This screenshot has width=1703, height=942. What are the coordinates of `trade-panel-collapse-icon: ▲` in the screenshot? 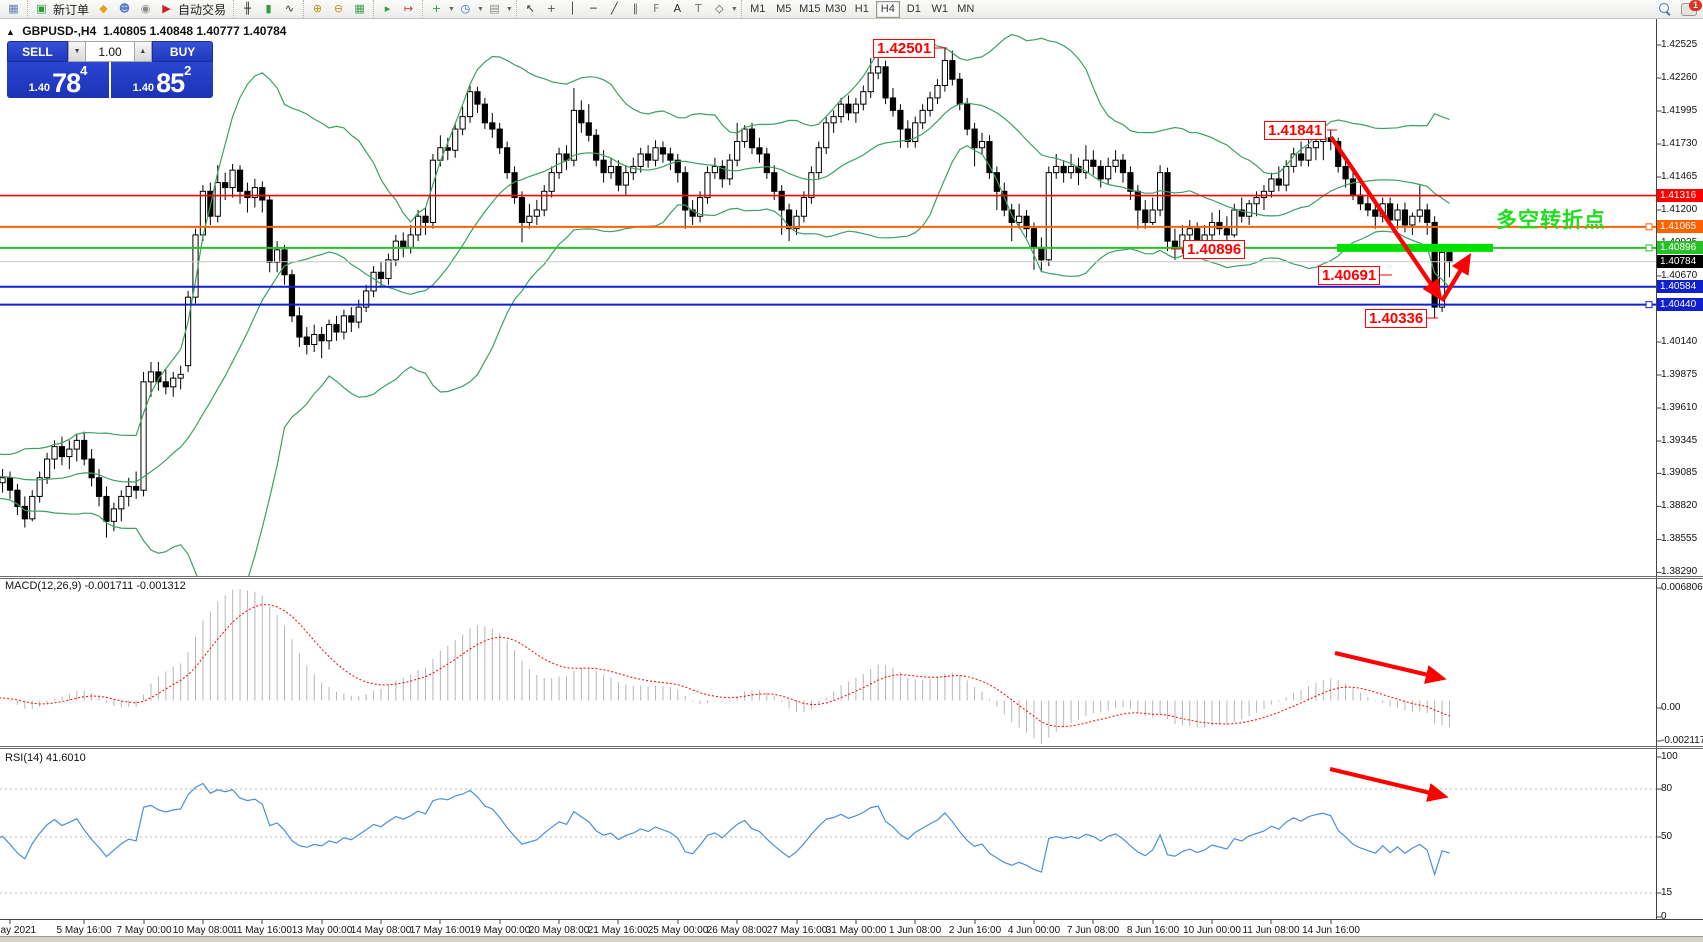 It's located at (10, 32).